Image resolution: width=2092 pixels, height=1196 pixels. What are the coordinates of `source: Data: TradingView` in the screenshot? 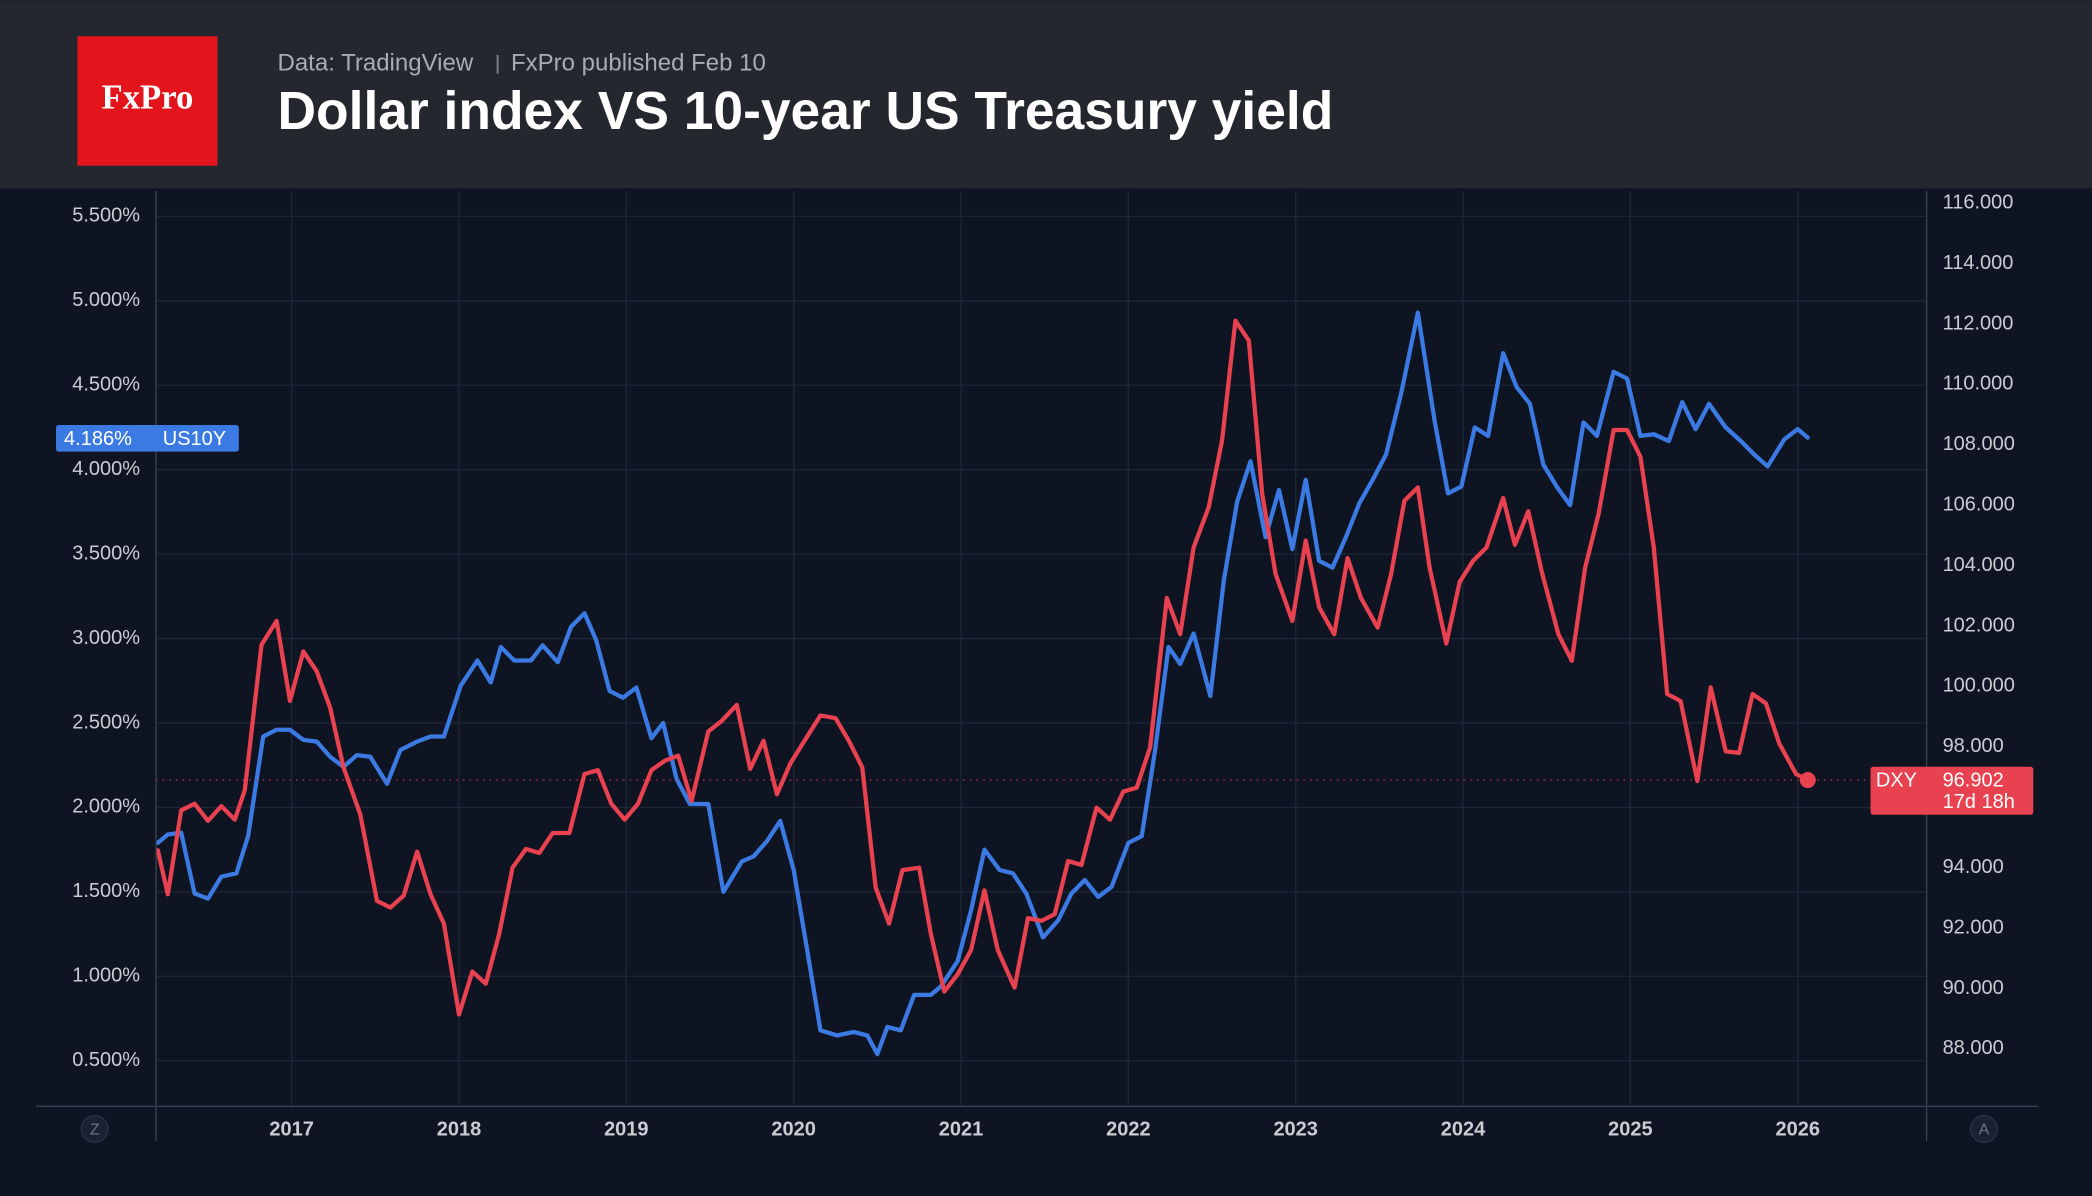 It's located at (376, 63).